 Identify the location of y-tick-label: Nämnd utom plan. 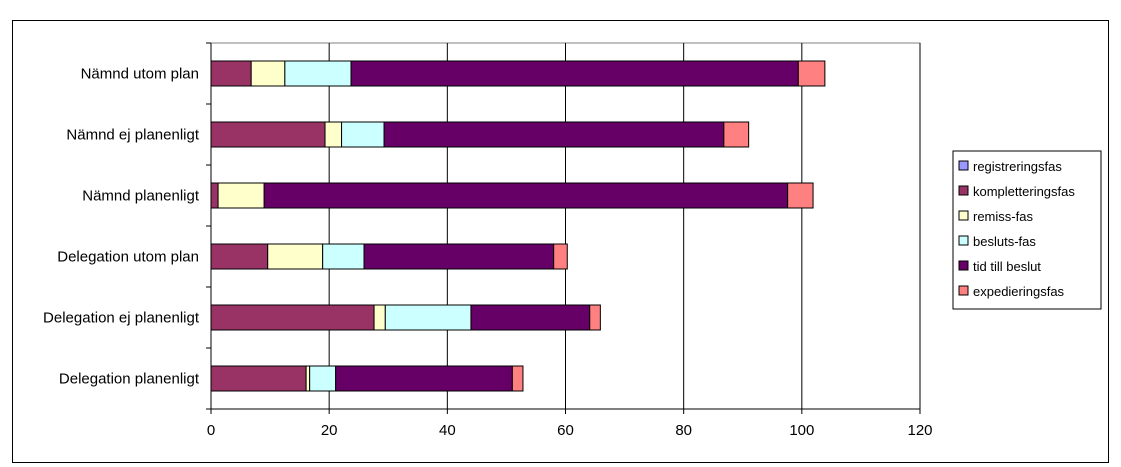
(140, 74).